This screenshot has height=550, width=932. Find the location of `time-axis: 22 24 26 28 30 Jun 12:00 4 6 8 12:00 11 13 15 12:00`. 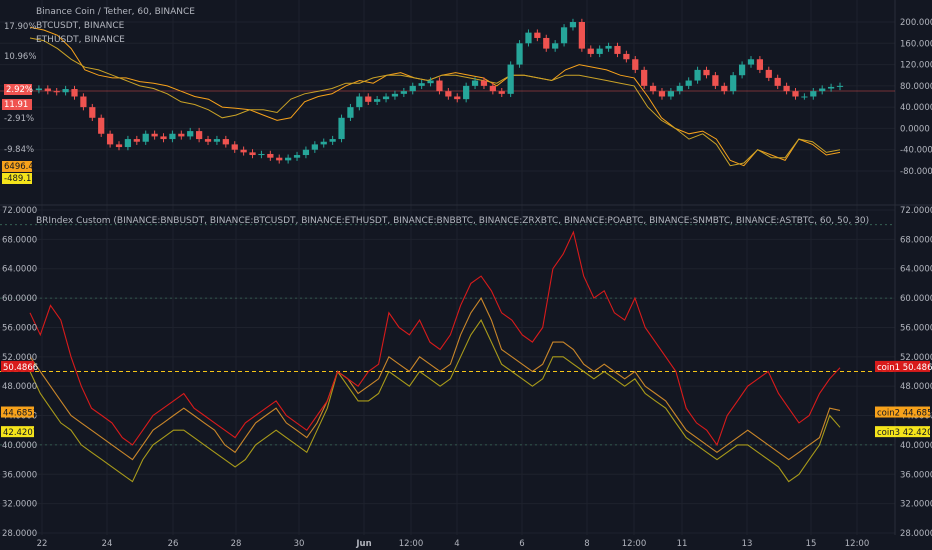

time-axis: 22 24 26 28 30 Jun 12:00 4 6 8 12:00 11 13 15 12:00 is located at coordinates (453, 544).